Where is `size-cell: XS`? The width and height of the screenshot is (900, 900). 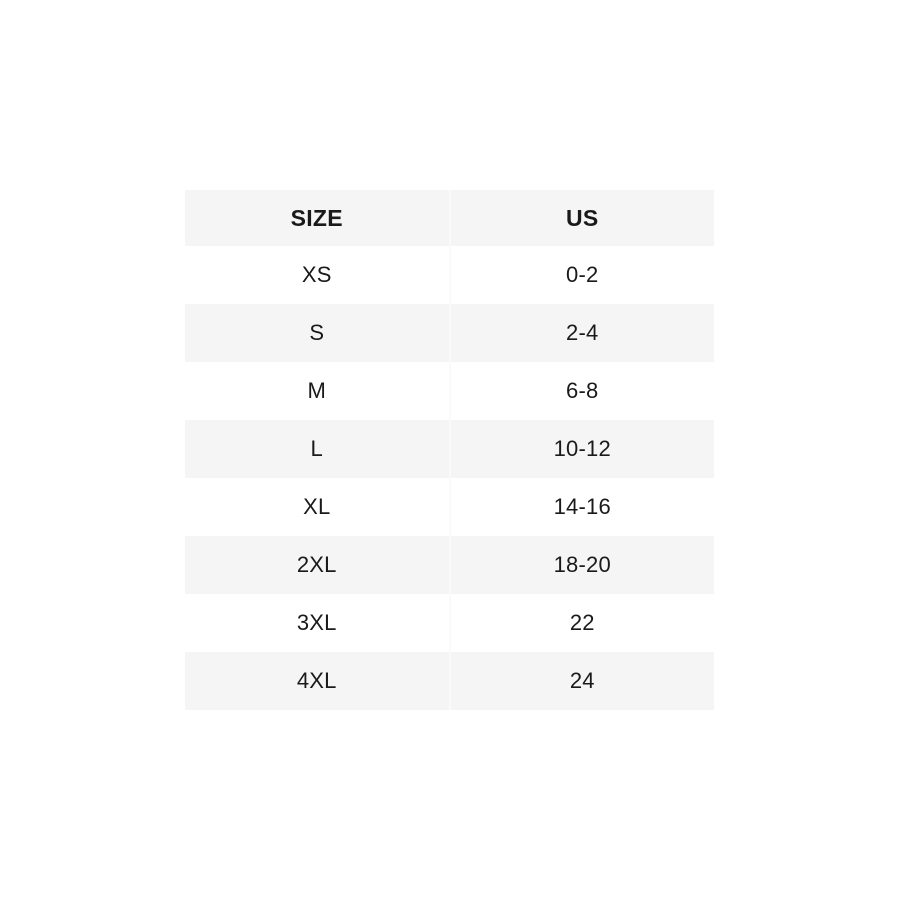 size-cell: XS is located at coordinates (317, 275).